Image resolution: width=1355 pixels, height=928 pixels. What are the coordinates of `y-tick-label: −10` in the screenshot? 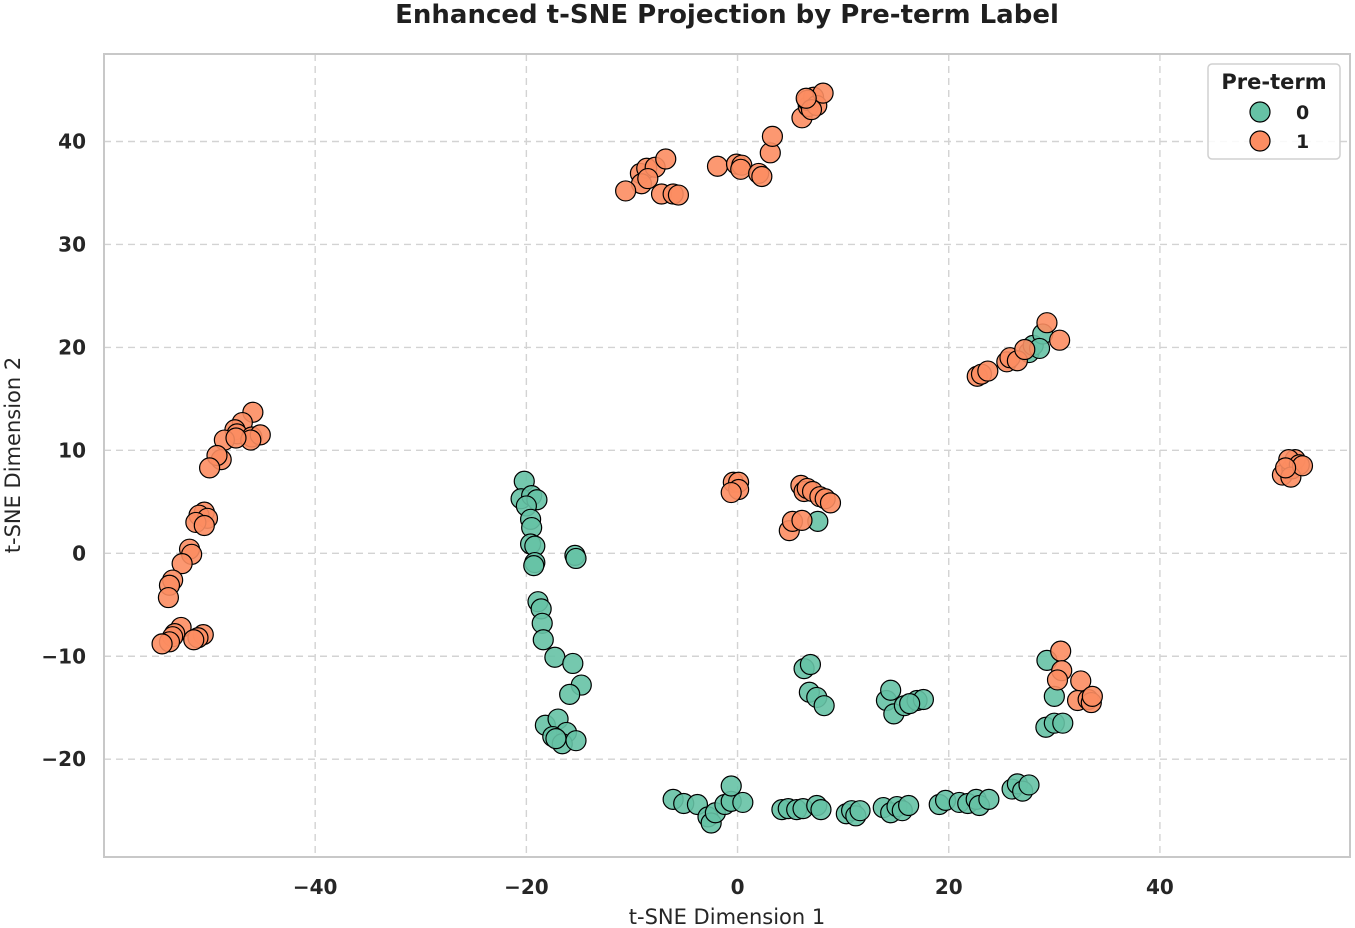 It's located at (63, 656).